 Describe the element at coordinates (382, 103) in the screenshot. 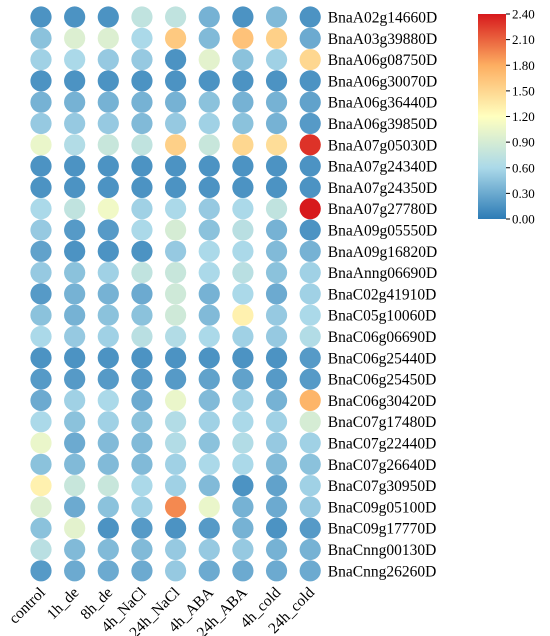

I see `gene-label: BnaA06g36440D` at that location.